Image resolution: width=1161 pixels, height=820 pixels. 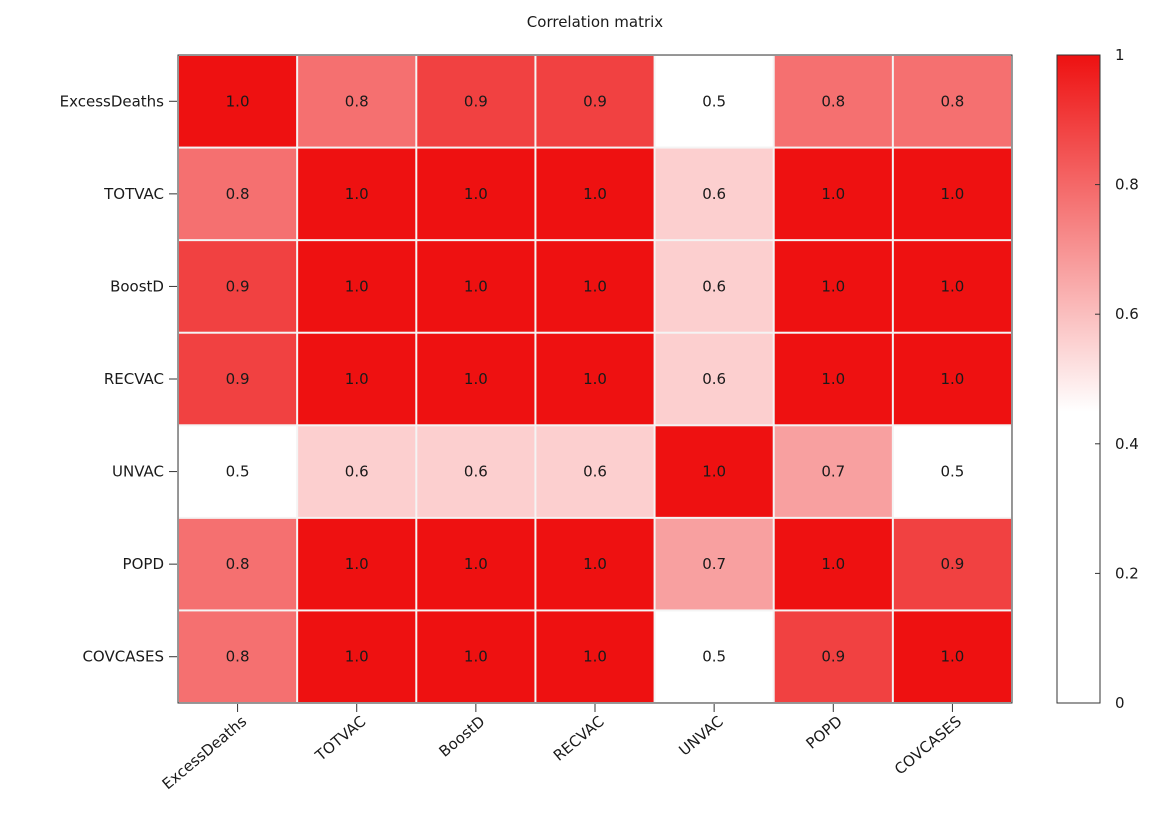 I want to click on colorbar: 0 0.2 0.4 0.6 0.8 1, so click(x=1097, y=379).